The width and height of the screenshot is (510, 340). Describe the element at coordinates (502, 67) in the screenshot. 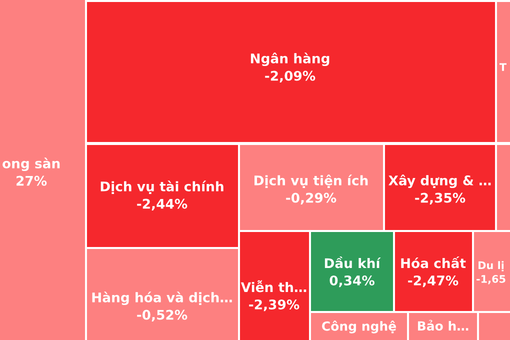

I see `category-label: T` at that location.